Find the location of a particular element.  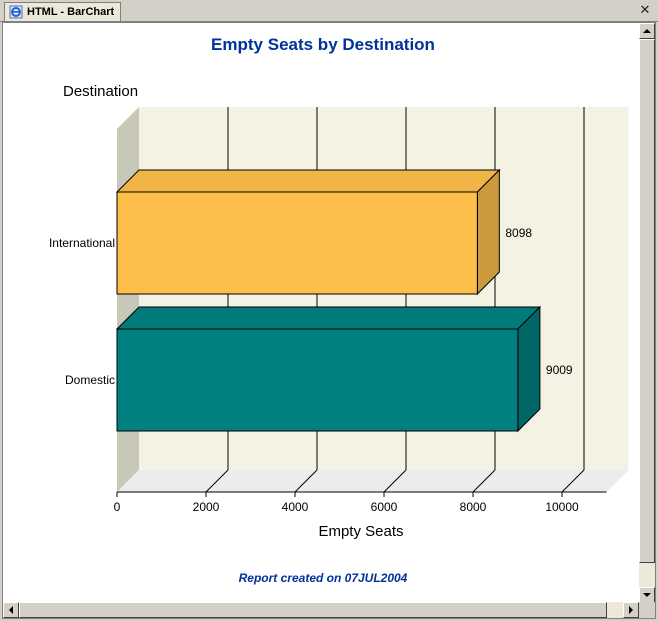

x-tick-label: 10000 is located at coordinates (562, 507).